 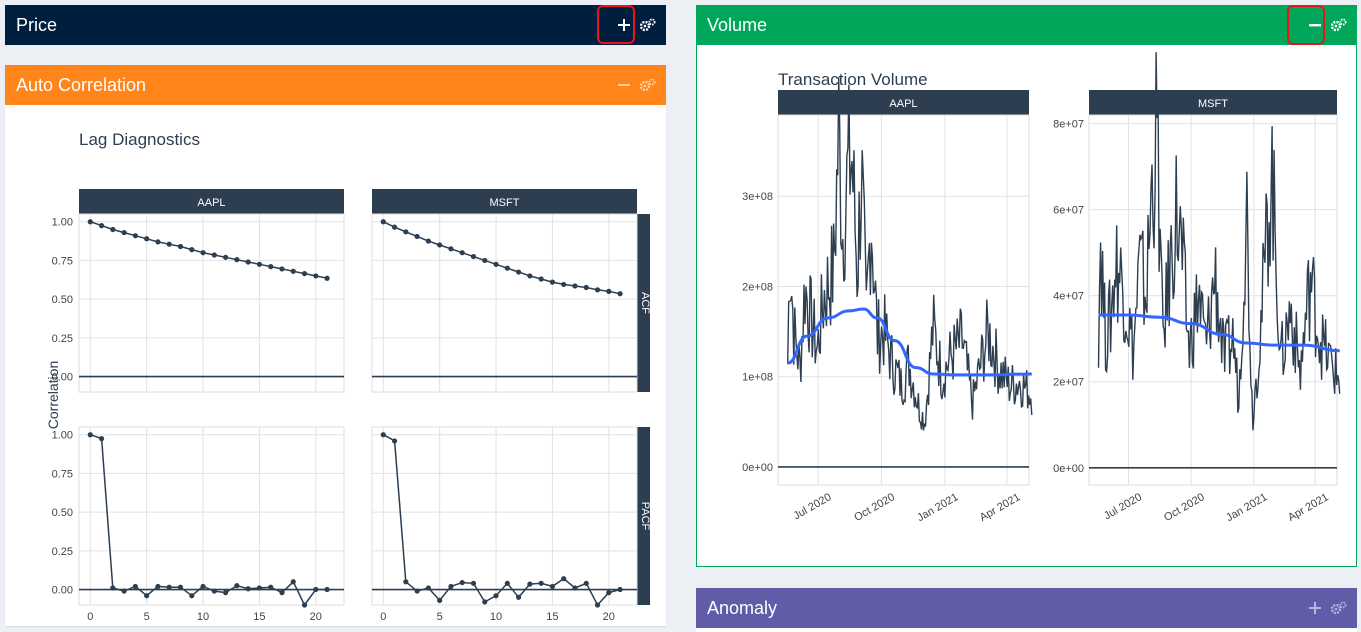 I want to click on x-tick-label: 0, so click(x=383, y=617).